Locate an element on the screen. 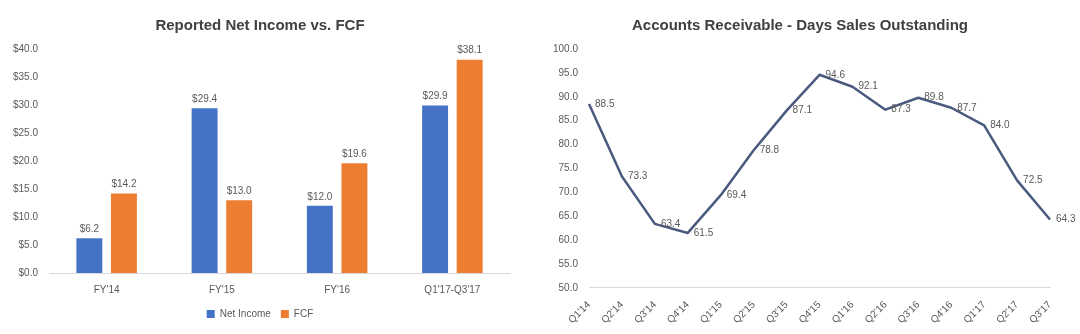 The image size is (1080, 334). y-tick-label: 60.0 is located at coordinates (568, 239).